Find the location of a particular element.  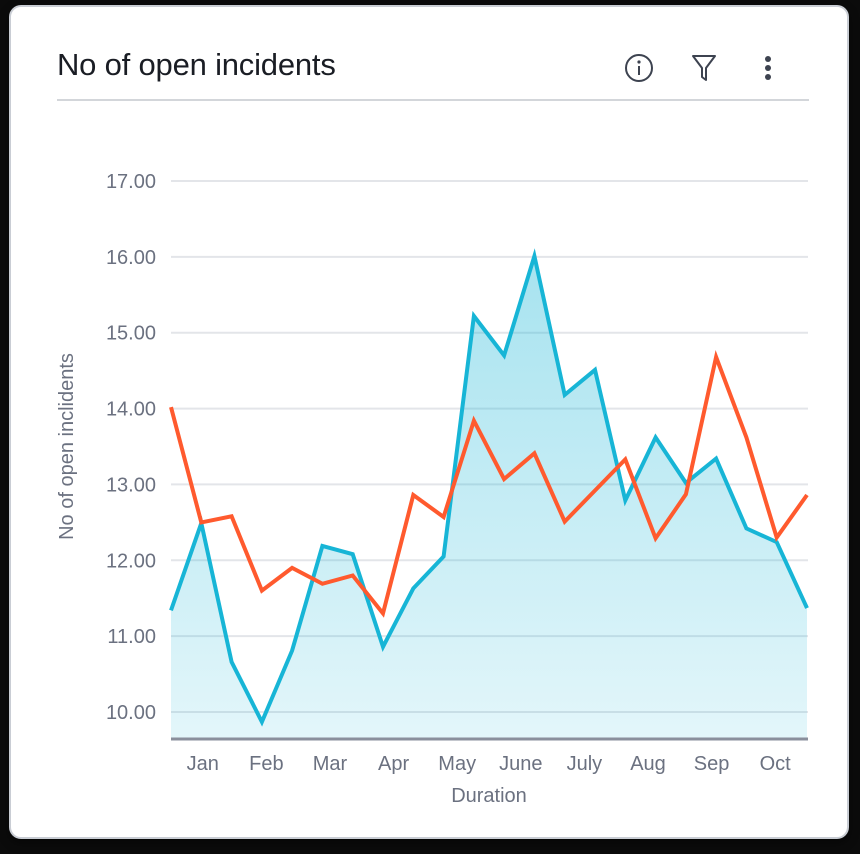

more-vertical-icon is located at coordinates (768, 68).